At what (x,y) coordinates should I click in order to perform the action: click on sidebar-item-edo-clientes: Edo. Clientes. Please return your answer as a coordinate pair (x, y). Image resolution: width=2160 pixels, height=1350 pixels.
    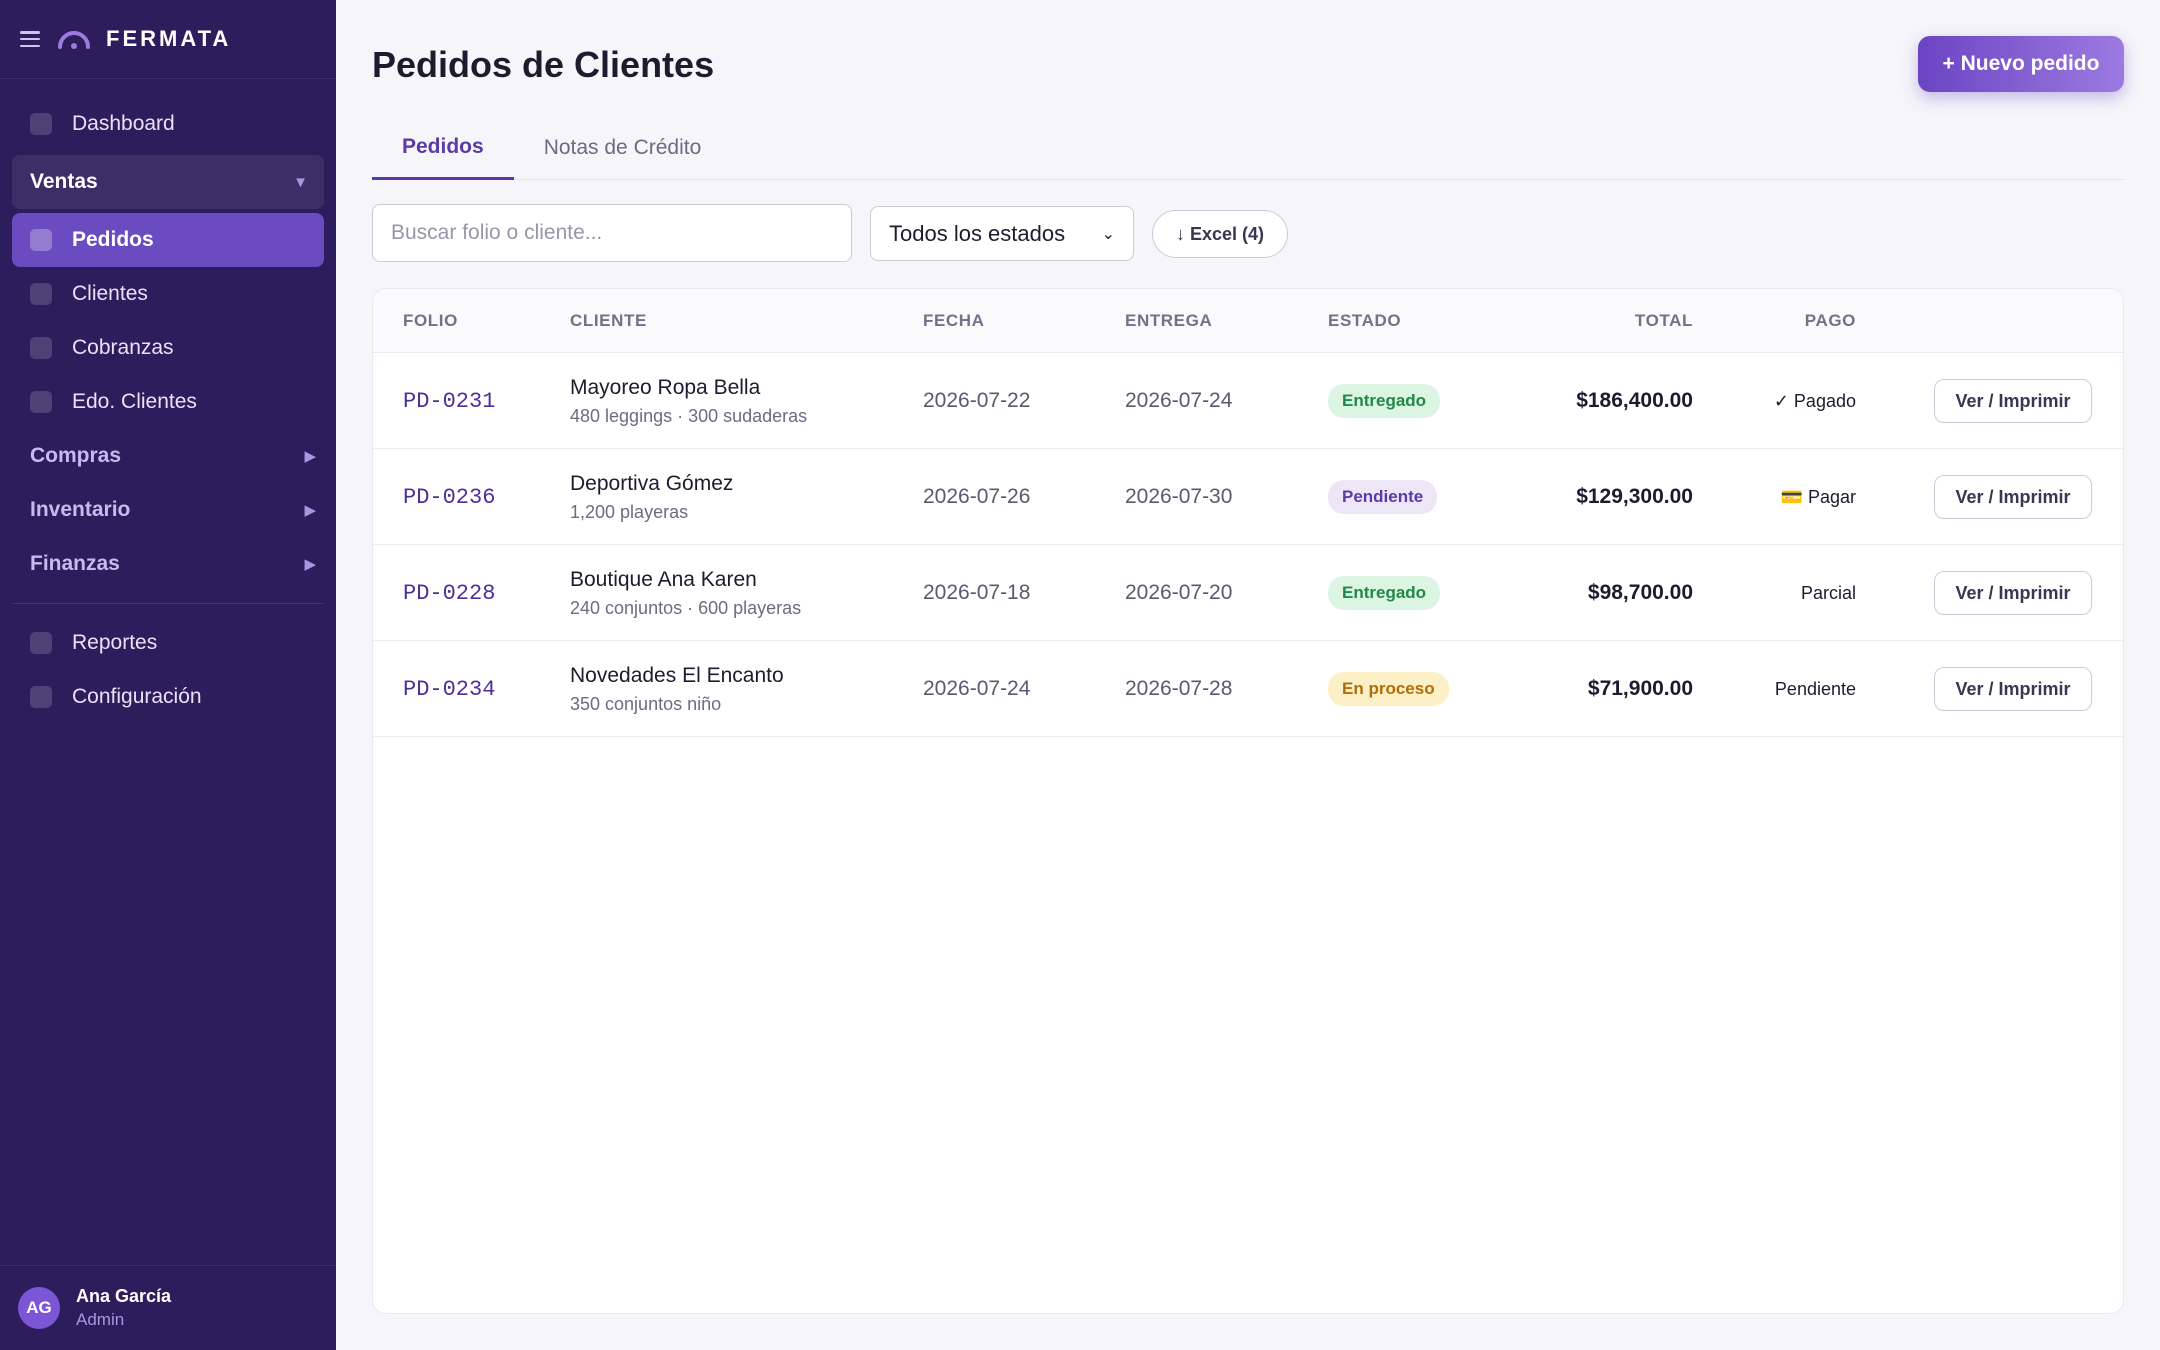
    Looking at the image, I should click on (168, 402).